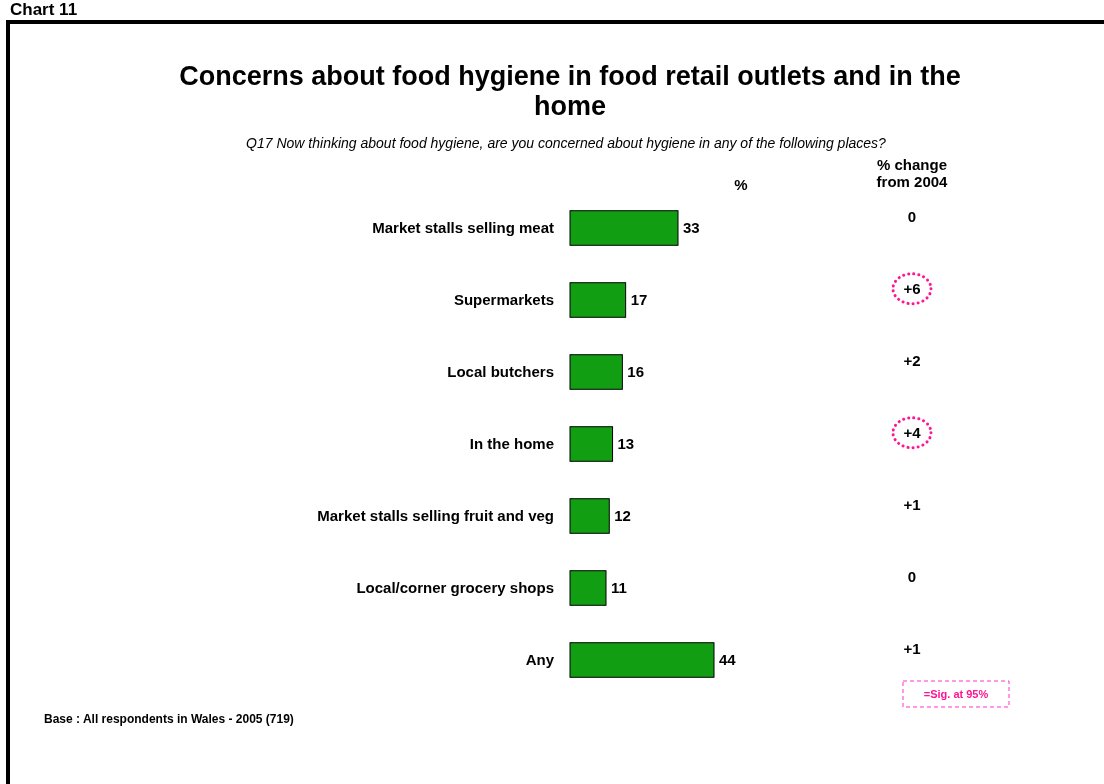 The width and height of the screenshot is (1104, 784). Describe the element at coordinates (912, 173) in the screenshot. I see `text: % change from 2004` at that location.